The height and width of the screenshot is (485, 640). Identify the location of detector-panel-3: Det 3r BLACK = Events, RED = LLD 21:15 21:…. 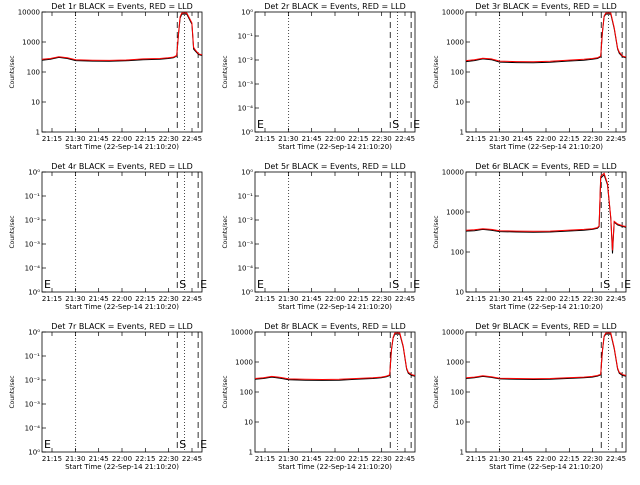
(530, 76).